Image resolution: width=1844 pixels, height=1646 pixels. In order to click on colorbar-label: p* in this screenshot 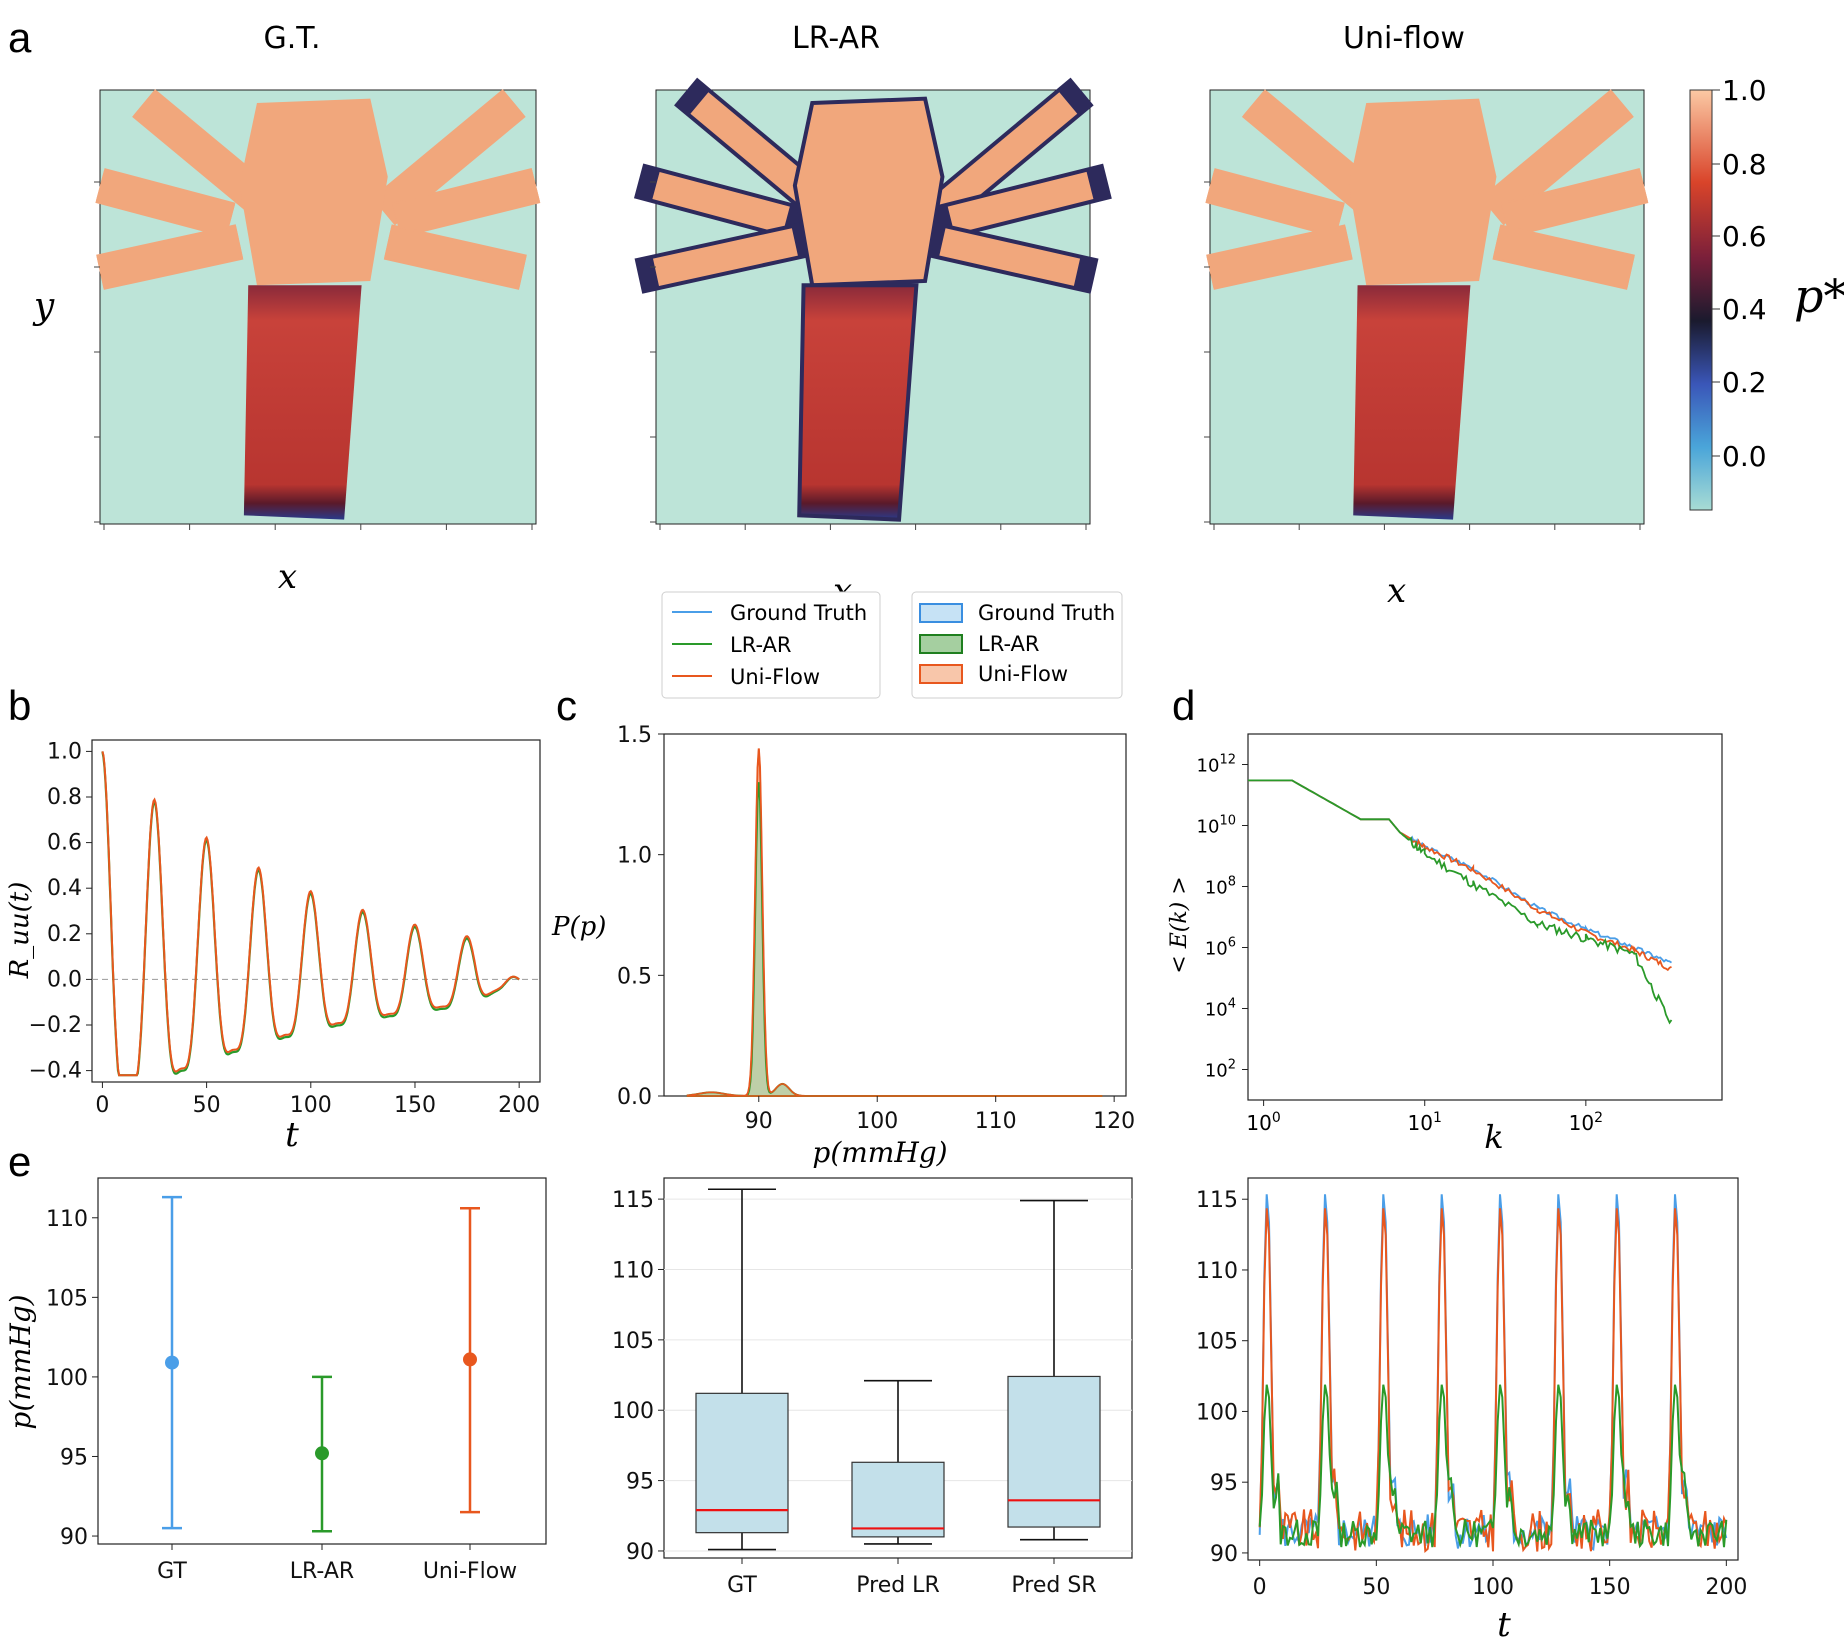, I will do `click(1819, 296)`.